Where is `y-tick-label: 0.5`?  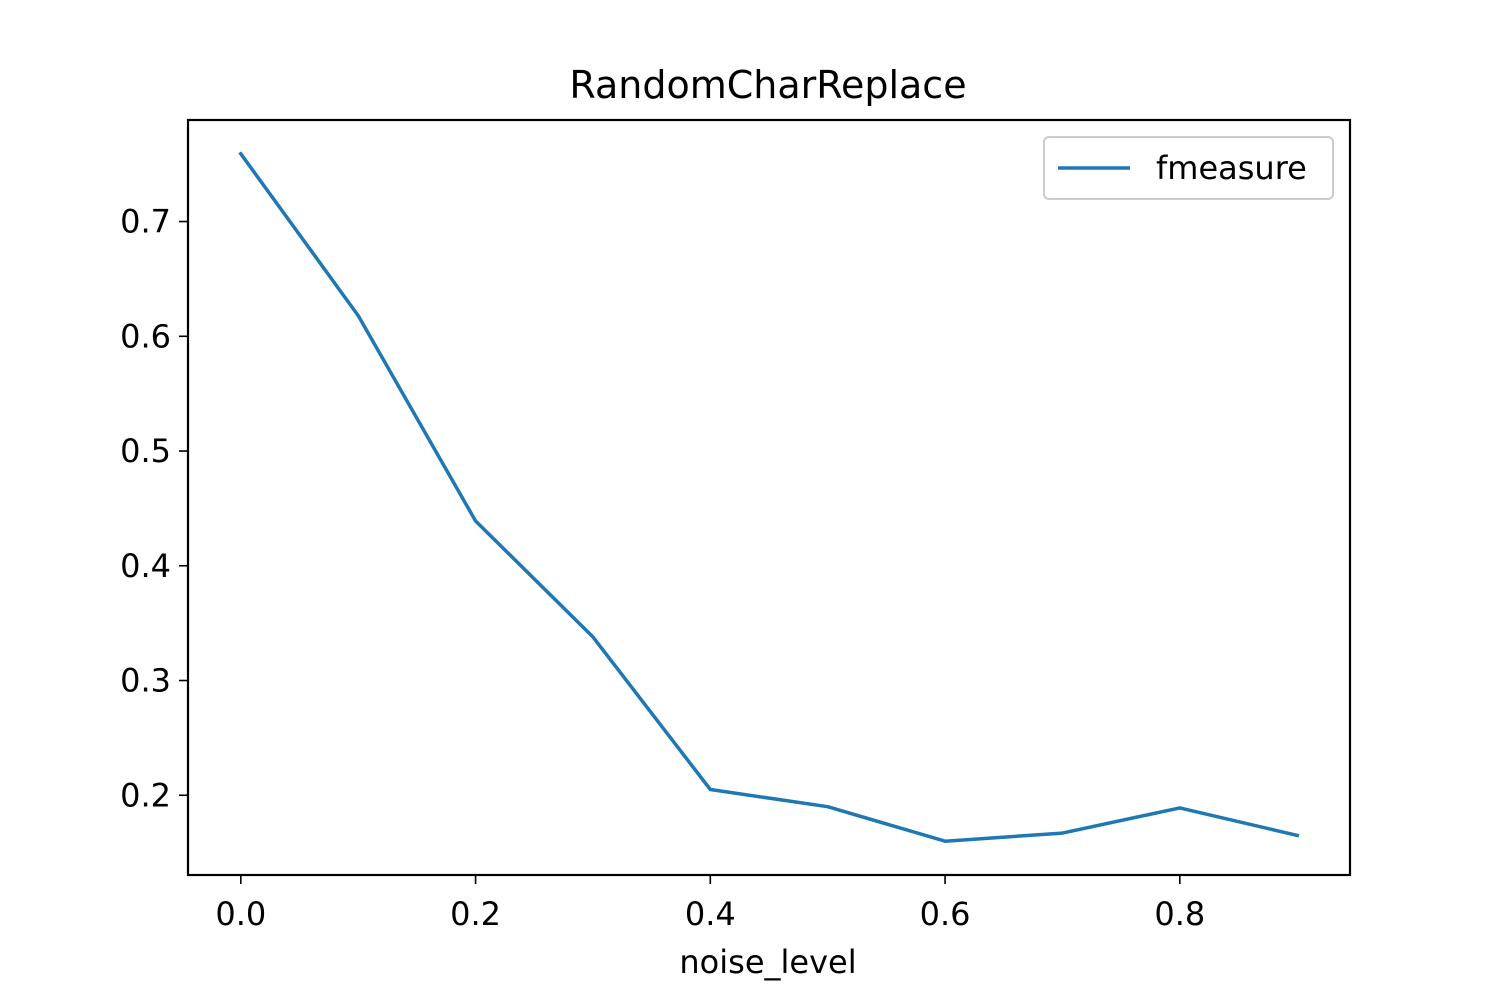
y-tick-label: 0.5 is located at coordinates (145, 451).